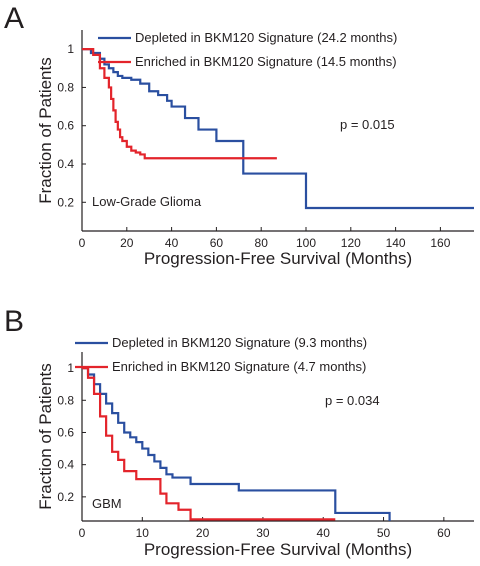 The height and width of the screenshot is (566, 480). Describe the element at coordinates (351, 243) in the screenshot. I see `x-tick-label: 120` at that location.